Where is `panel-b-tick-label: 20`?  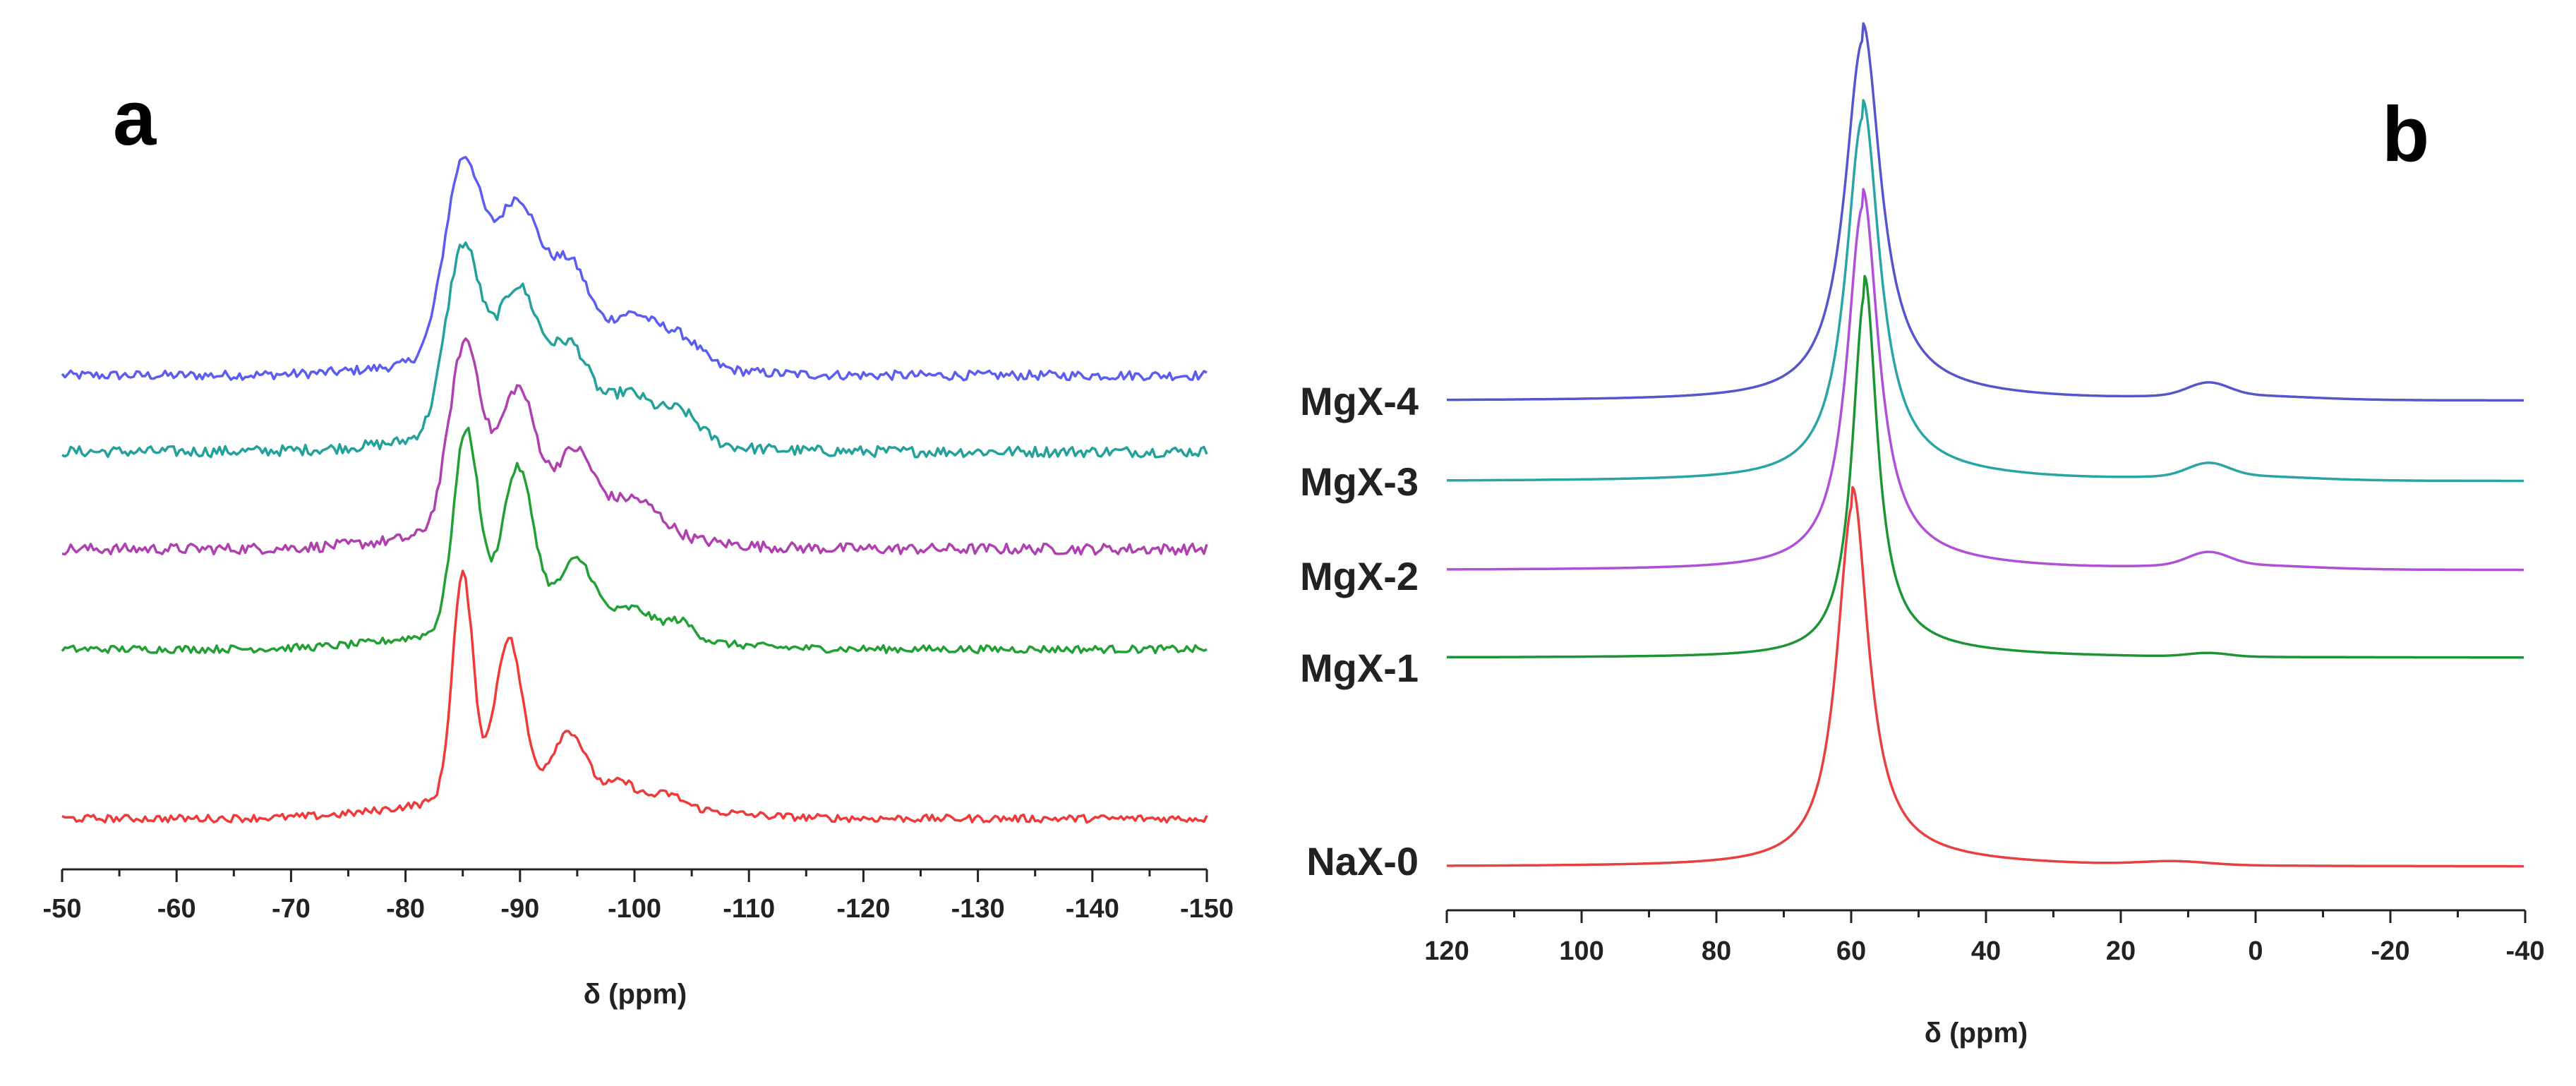
panel-b-tick-label: 20 is located at coordinates (2121, 951).